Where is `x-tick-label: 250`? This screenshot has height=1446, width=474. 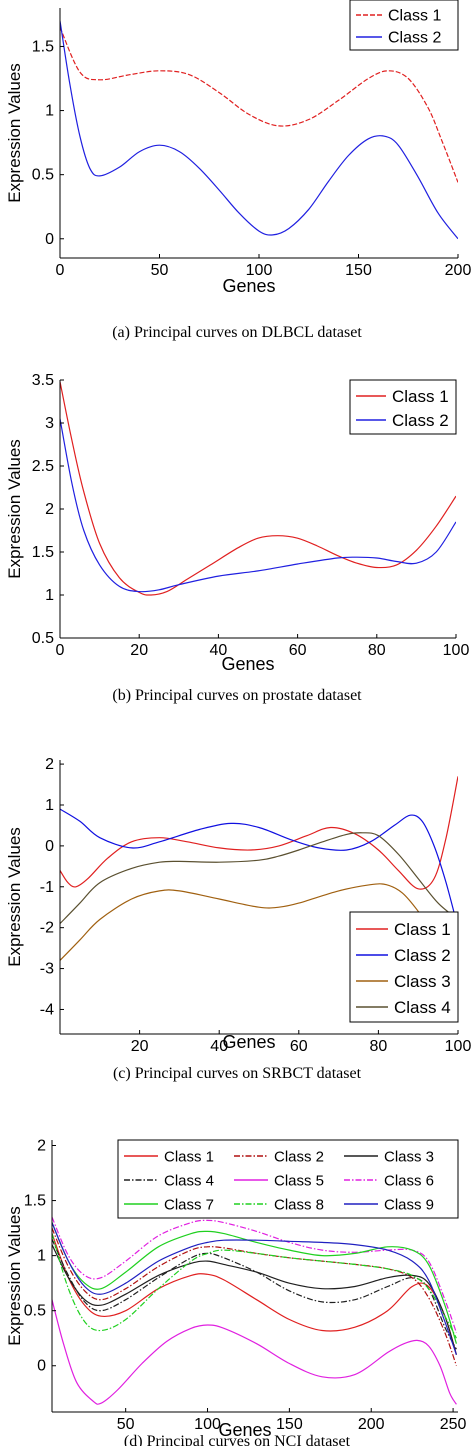 x-tick-label: 250 is located at coordinates (453, 1424).